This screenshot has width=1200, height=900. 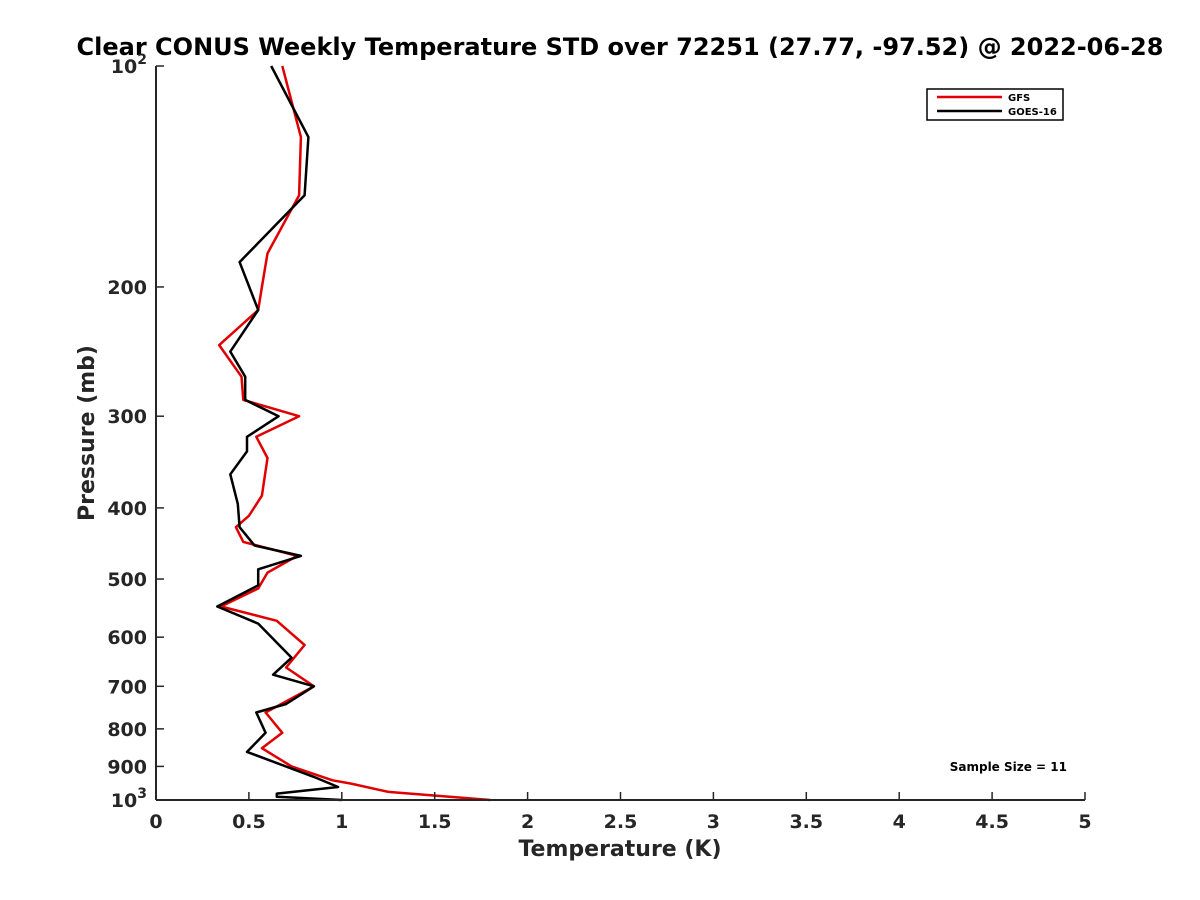 I want to click on x-tick-label: 4, so click(x=899, y=822).